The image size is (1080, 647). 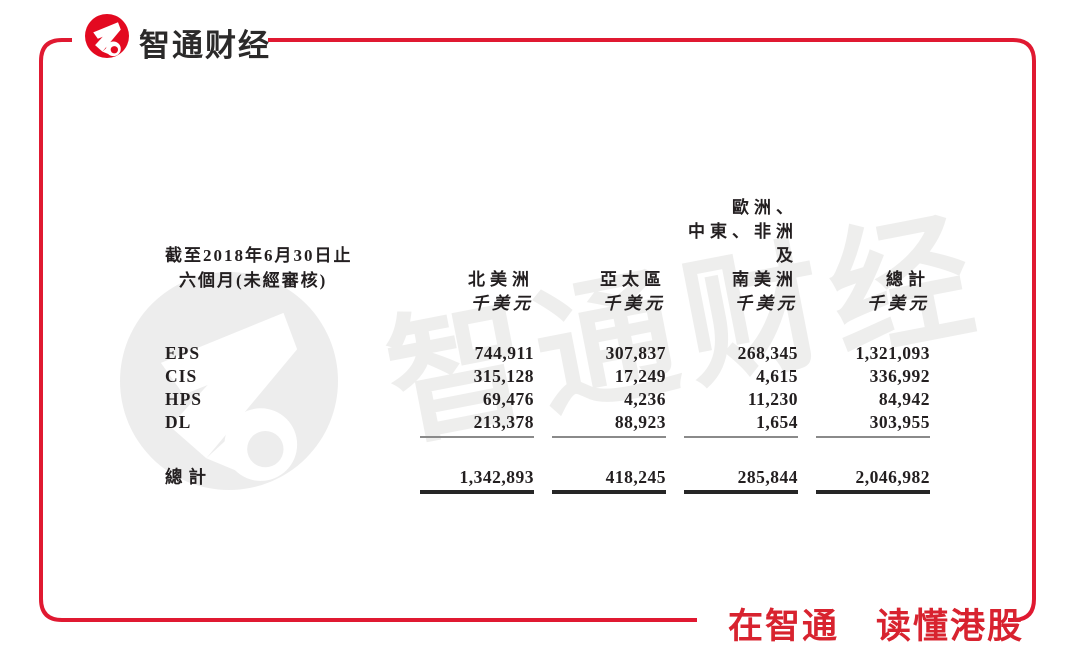 What do you see at coordinates (183, 353) in the screenshot?
I see `row-label: EPS` at bounding box center [183, 353].